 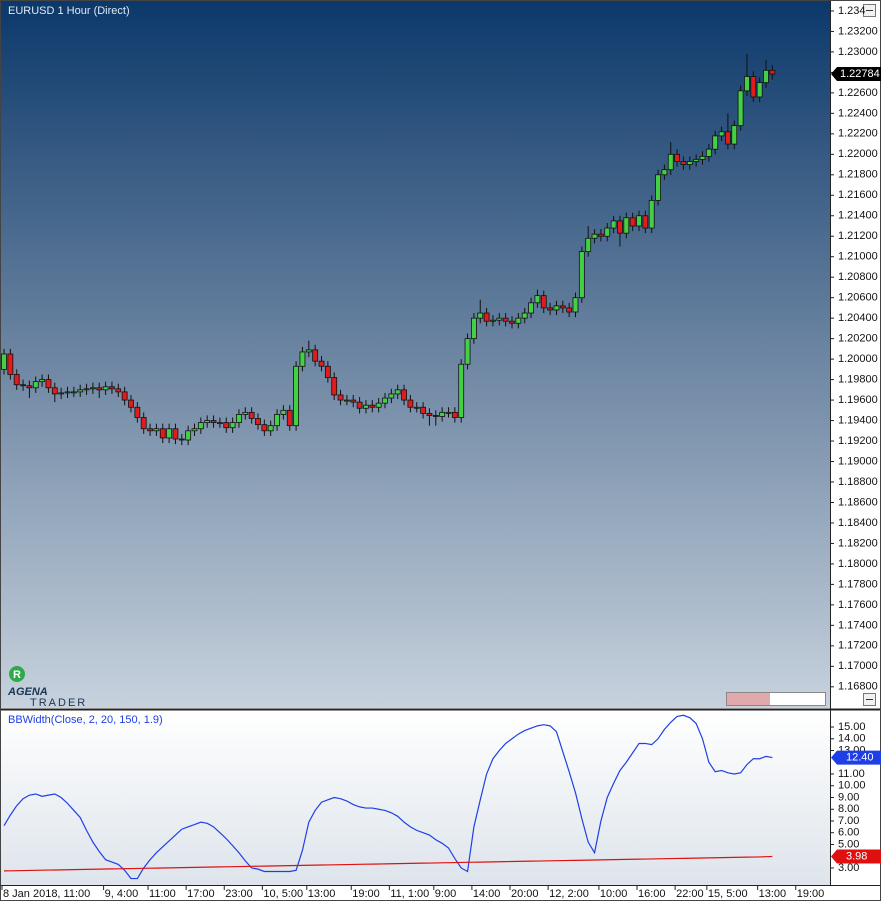 I want to click on y-tick-label: 1.19400, so click(x=858, y=420).